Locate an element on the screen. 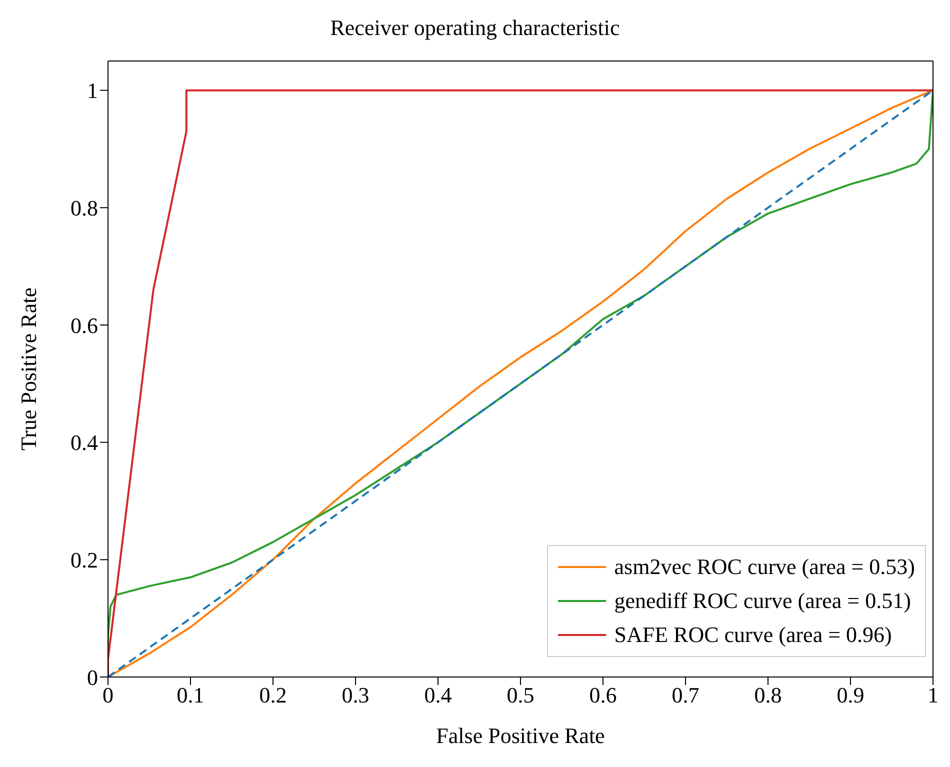 The width and height of the screenshot is (950, 767). x-axis-title: False Positive Rate is located at coordinates (520, 735).